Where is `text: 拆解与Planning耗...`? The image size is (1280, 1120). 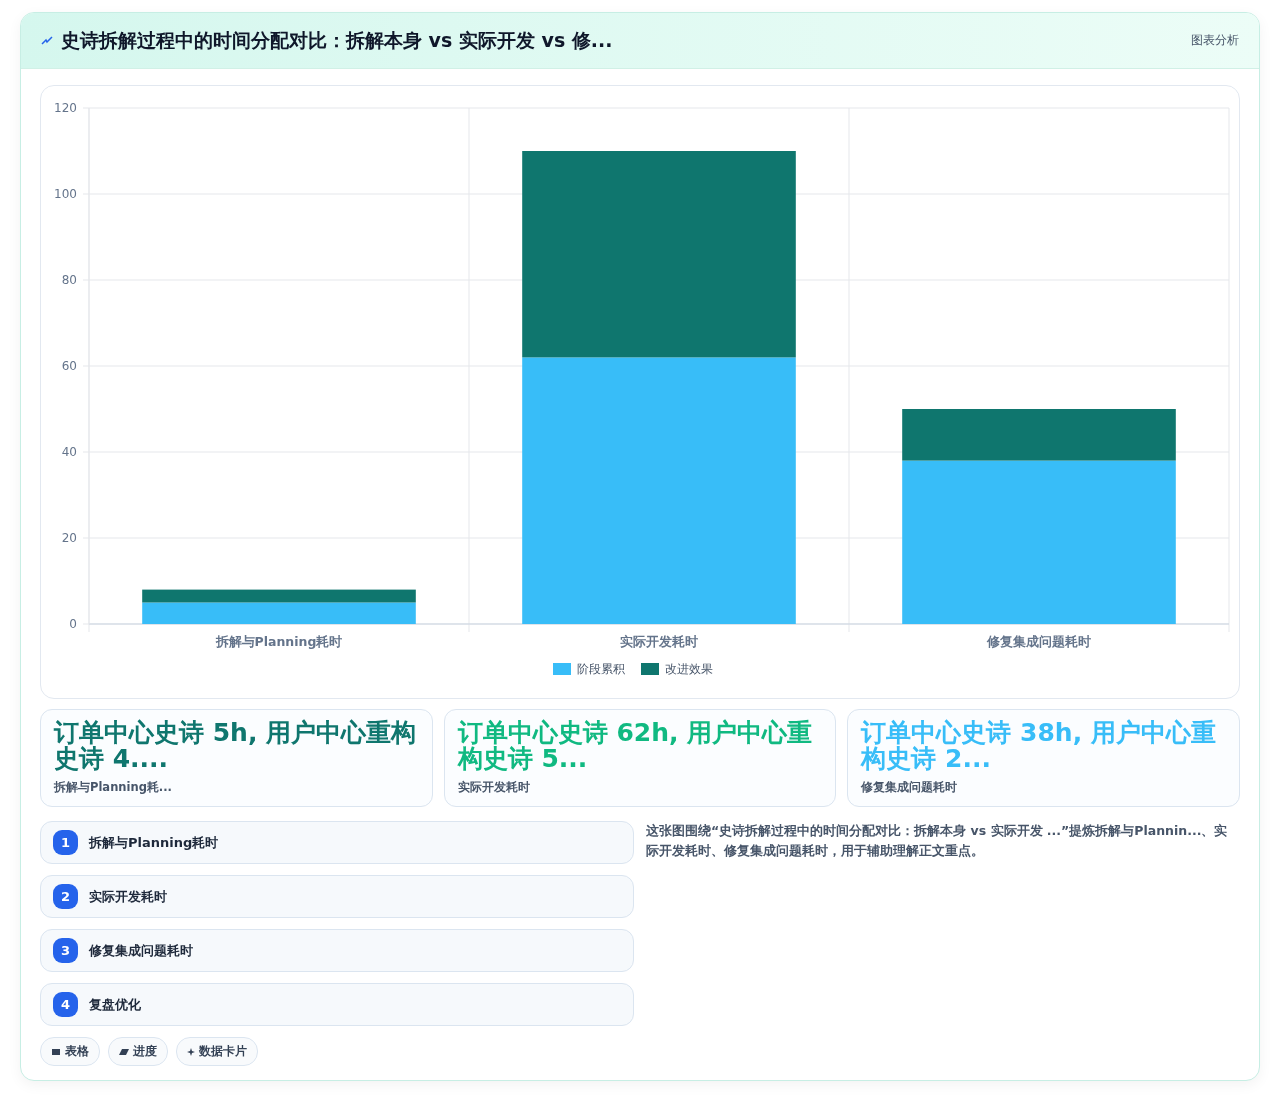
text: 拆解与Planning耗... is located at coordinates (113, 787).